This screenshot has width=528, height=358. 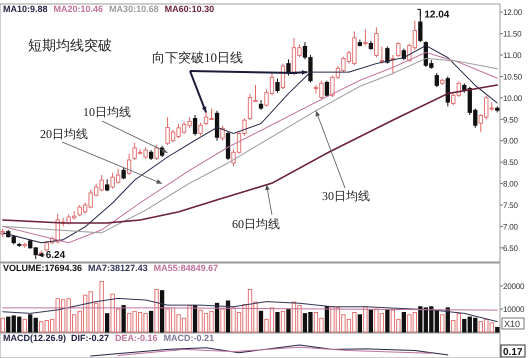 I want to click on line-series, so click(x=250, y=310).